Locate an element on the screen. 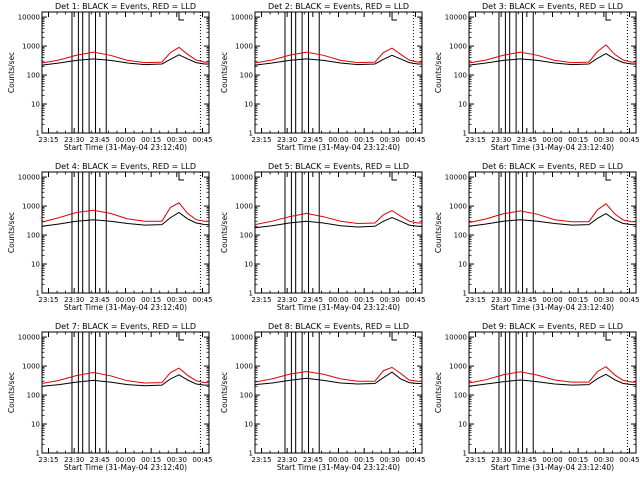 This screenshot has width=640, height=480. panel-title: Det 5: BLACK = Events, RED = LLD is located at coordinates (338, 166).